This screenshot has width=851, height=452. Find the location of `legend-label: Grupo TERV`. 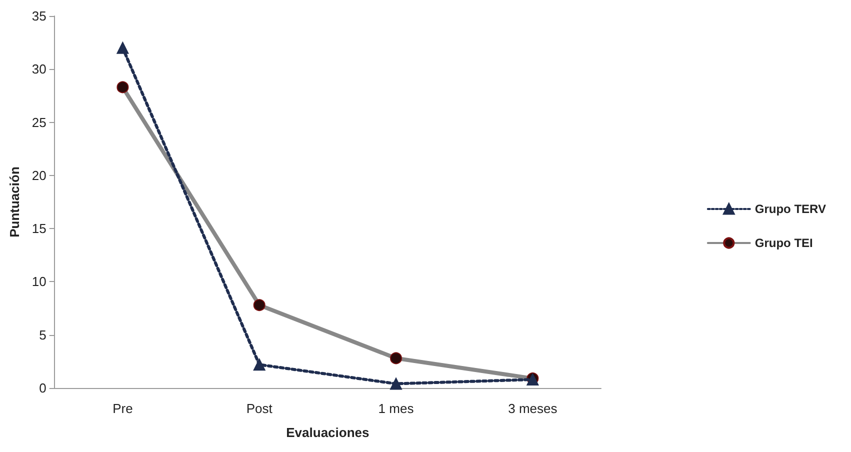

legend-label: Grupo TERV is located at coordinates (790, 209).